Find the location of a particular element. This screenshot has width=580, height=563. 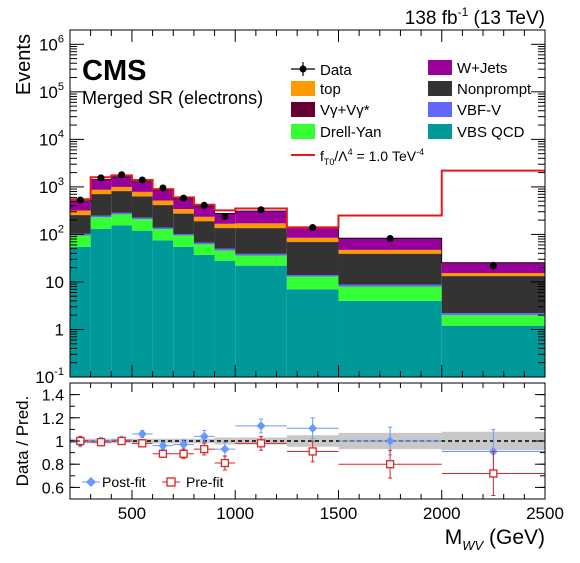

legend-entry-data: Data is located at coordinates (321, 70).